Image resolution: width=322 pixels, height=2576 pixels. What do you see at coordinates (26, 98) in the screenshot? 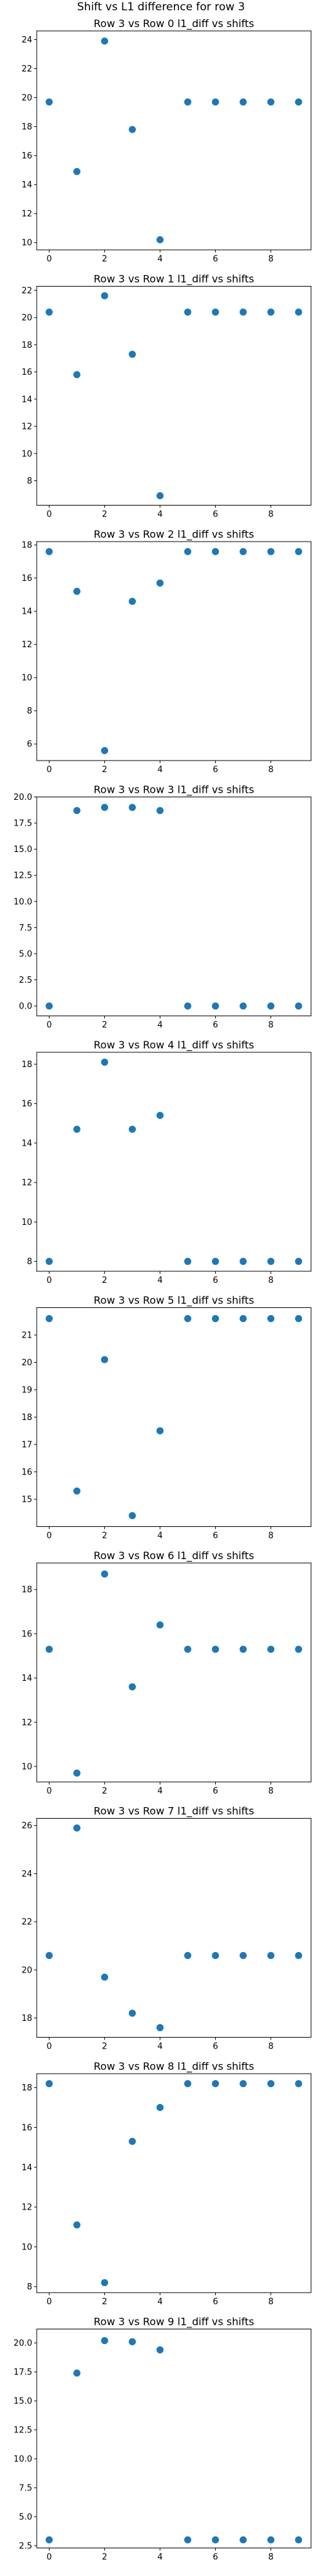
I see `y-tick-label-0-5: 20` at bounding box center [26, 98].